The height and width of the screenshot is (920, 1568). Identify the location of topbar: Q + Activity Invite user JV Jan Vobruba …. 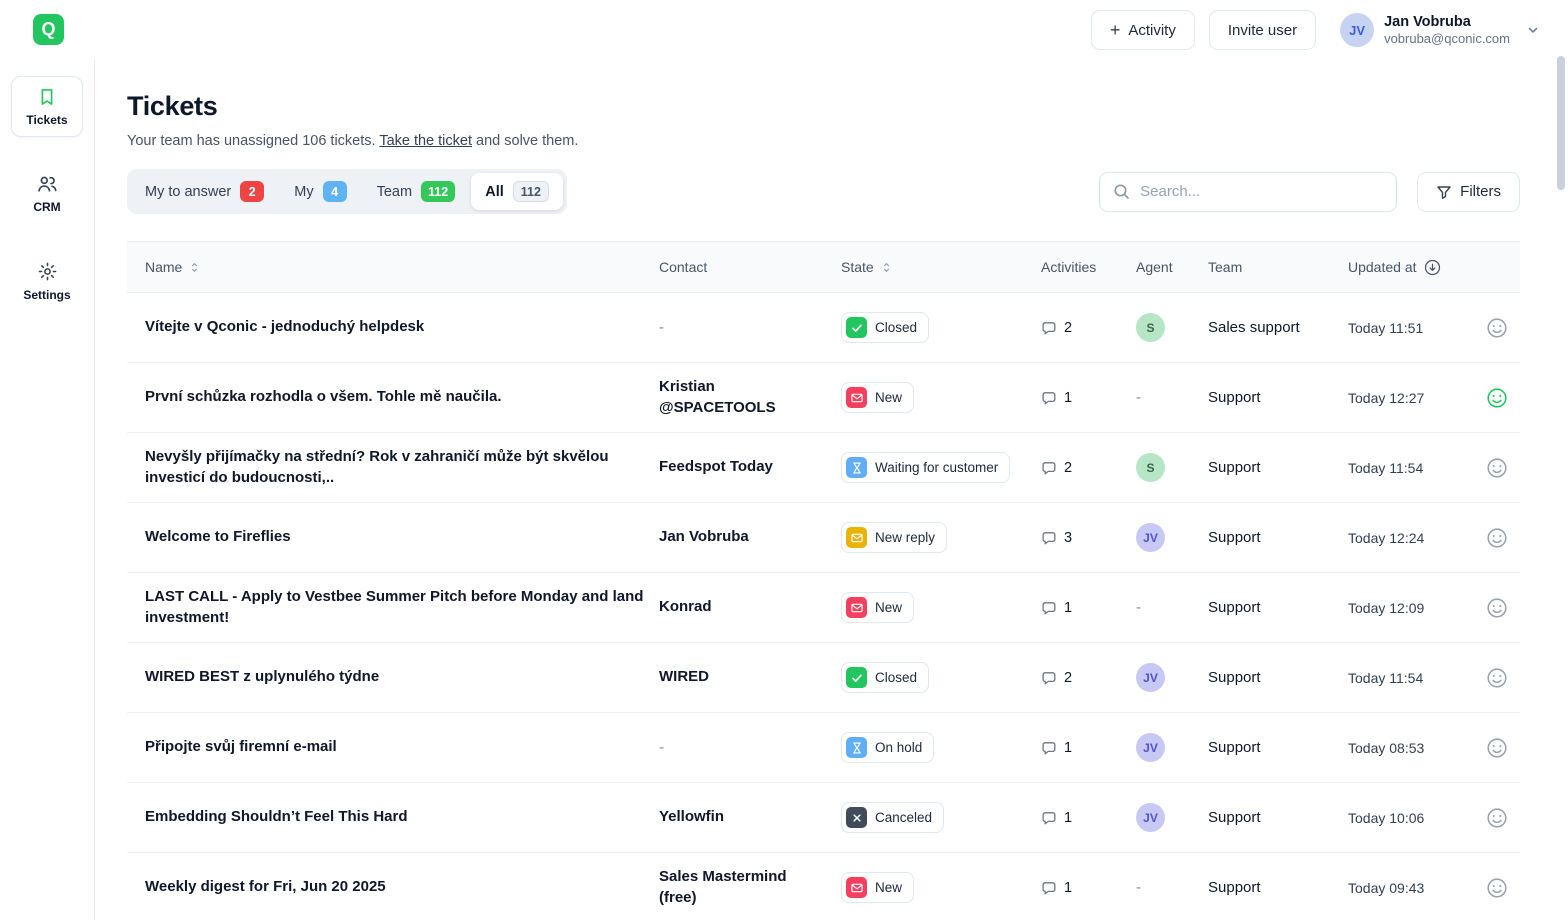
(784, 30).